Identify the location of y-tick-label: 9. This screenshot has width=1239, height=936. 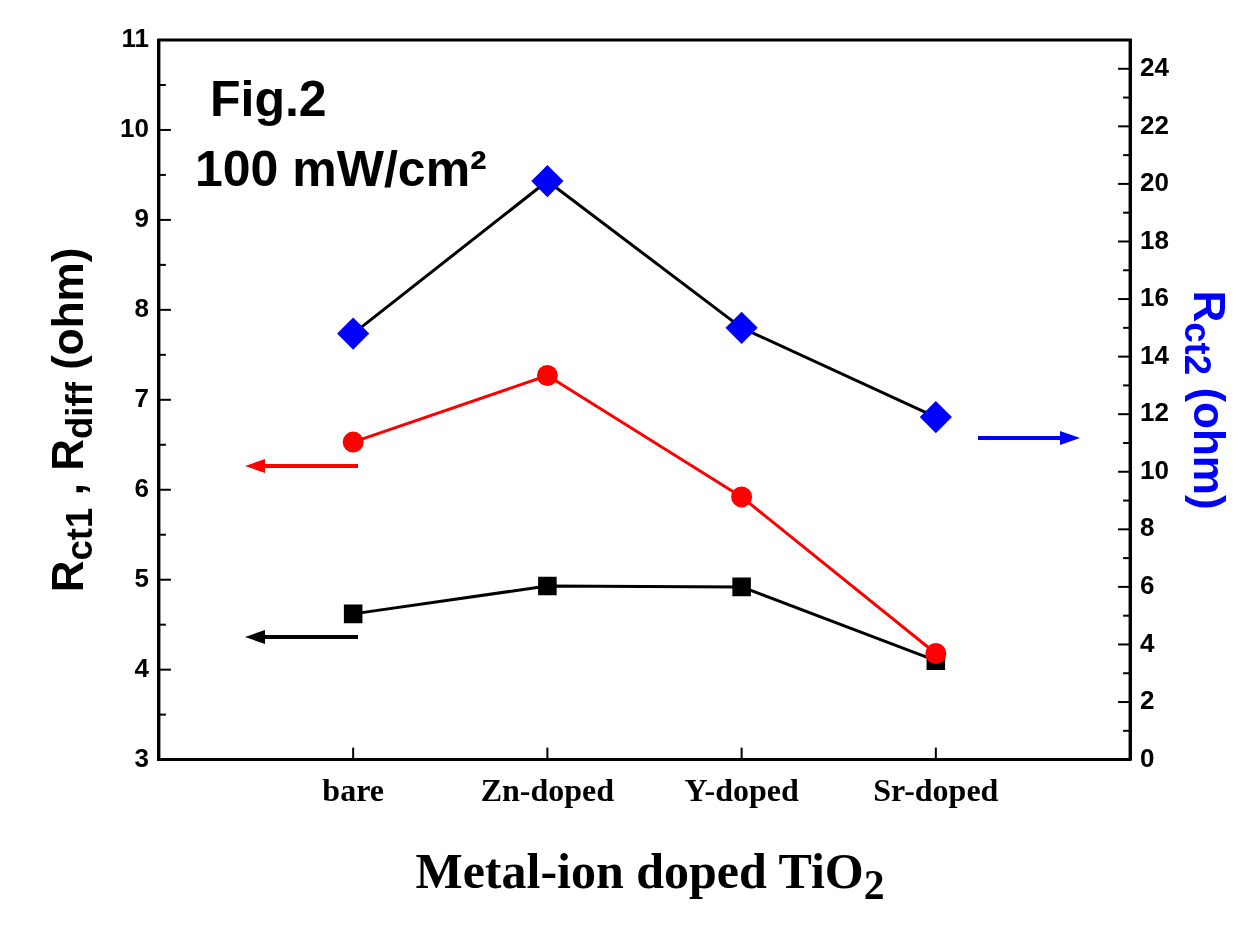
(141, 218).